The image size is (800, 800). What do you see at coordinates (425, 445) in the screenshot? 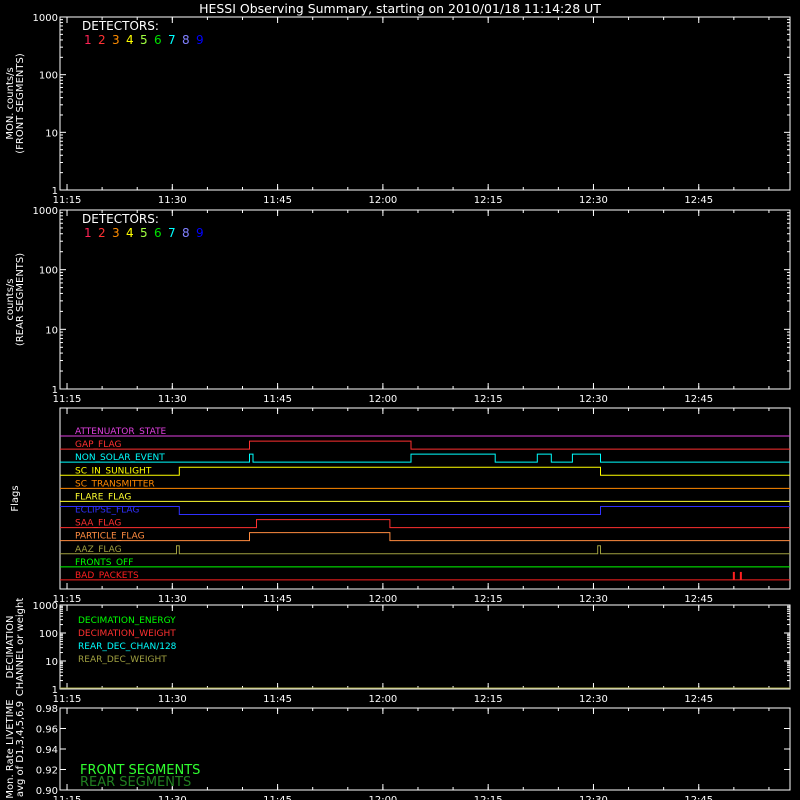
I see `flag-trace-gap-flag` at bounding box center [425, 445].